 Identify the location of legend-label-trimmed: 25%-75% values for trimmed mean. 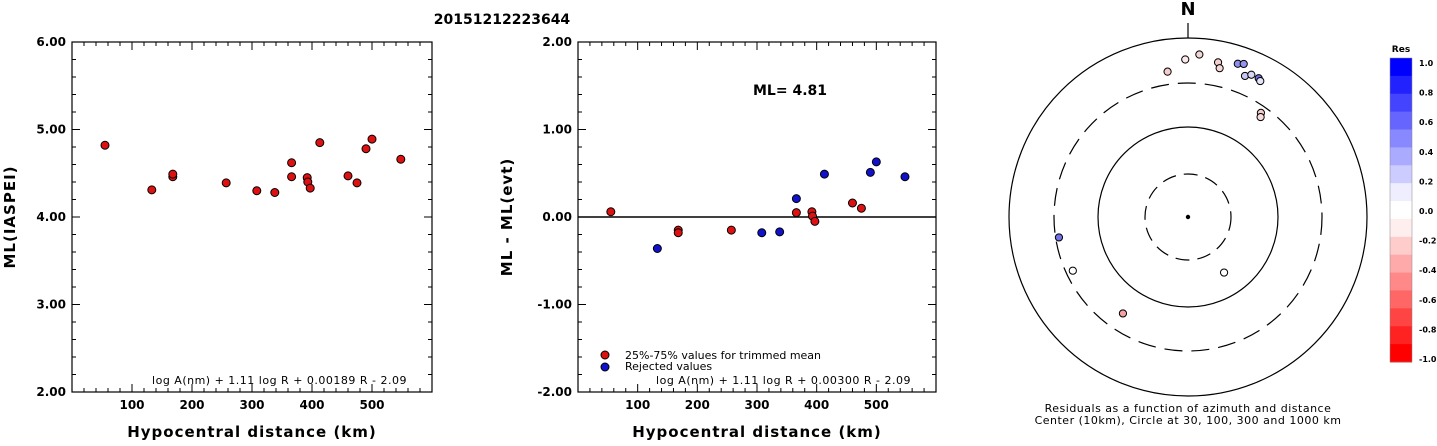
(723, 355).